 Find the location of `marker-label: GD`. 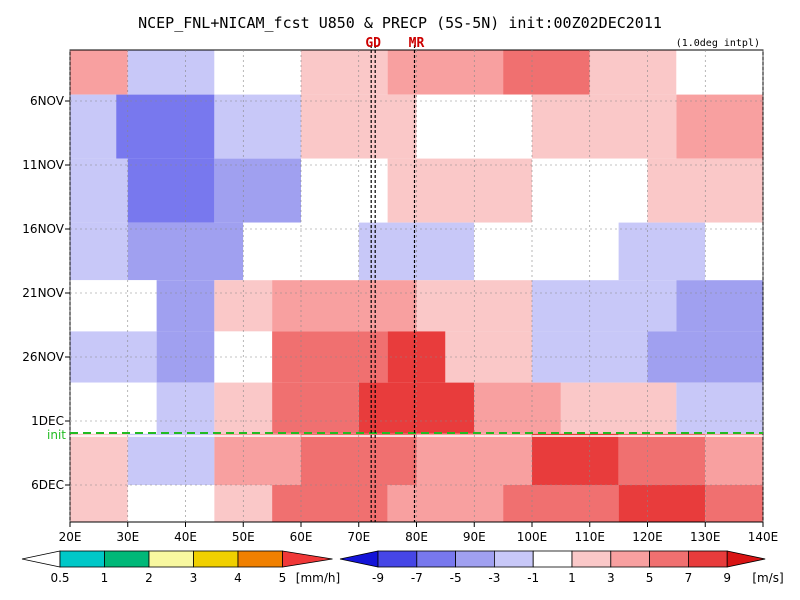

marker-label: GD is located at coordinates (373, 43).